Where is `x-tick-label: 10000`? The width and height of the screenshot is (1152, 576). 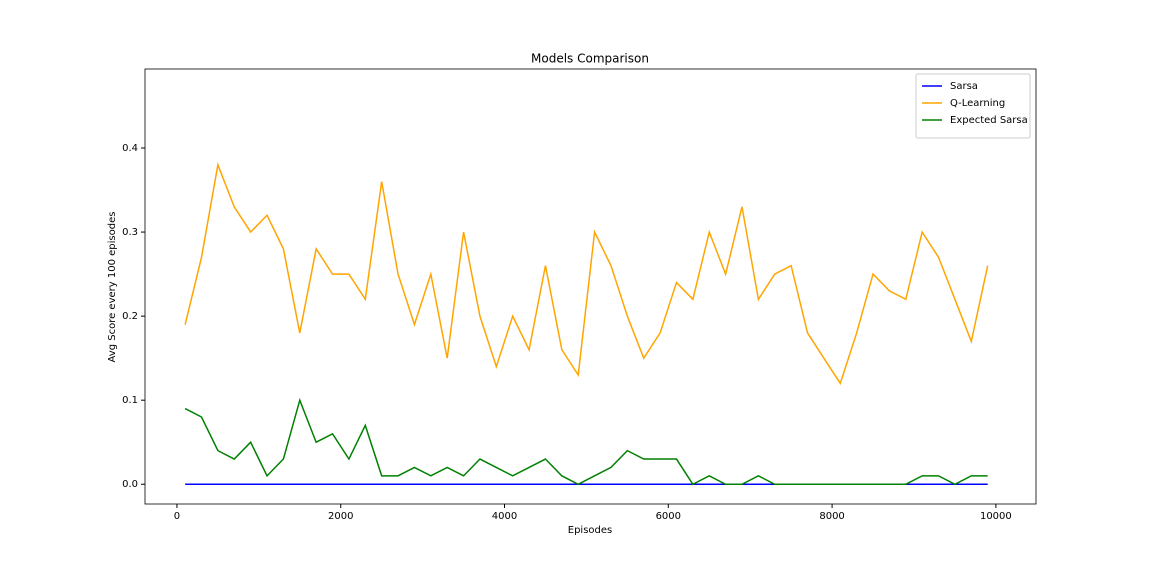 x-tick-label: 10000 is located at coordinates (996, 516).